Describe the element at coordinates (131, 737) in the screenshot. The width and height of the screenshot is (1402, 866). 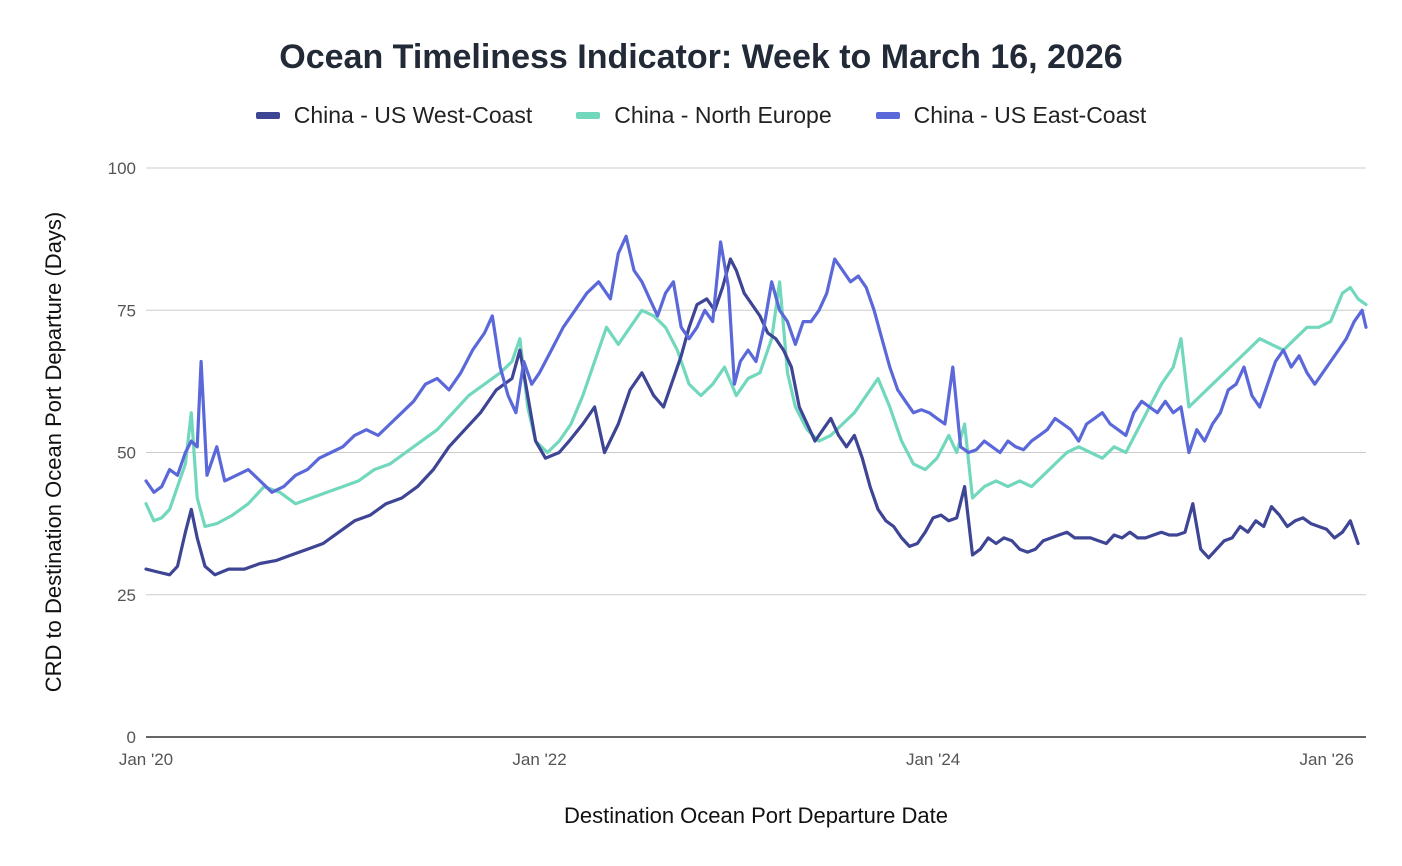
I see `y-tick-label: 0` at that location.